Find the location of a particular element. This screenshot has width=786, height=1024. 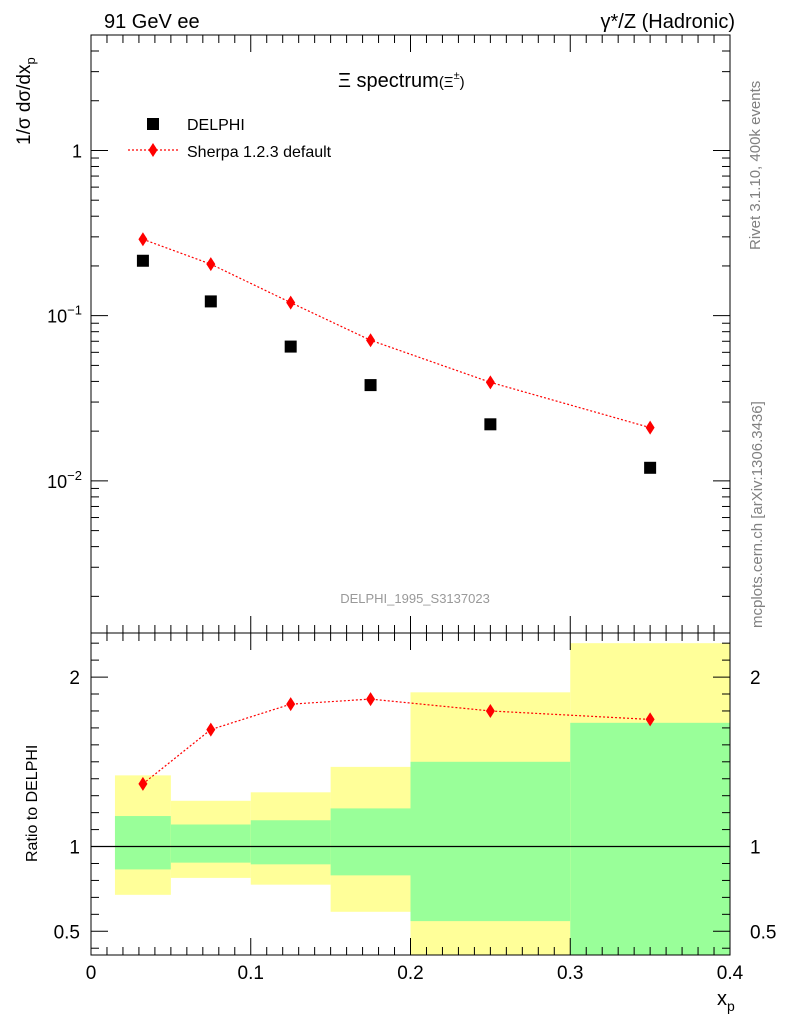

analysis-watermark: DELPHI_1995_S3137023 is located at coordinates (415, 598).